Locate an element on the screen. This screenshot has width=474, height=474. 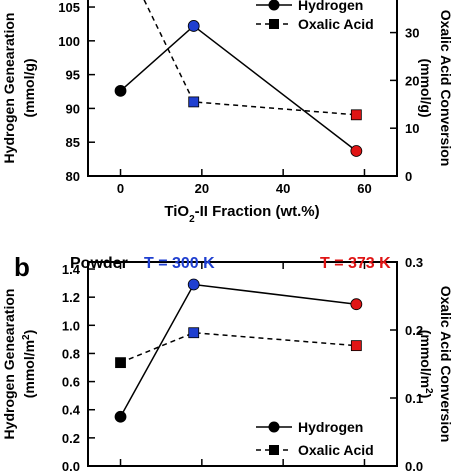
y-left-tick-label: 80 is located at coordinates (73, 176).